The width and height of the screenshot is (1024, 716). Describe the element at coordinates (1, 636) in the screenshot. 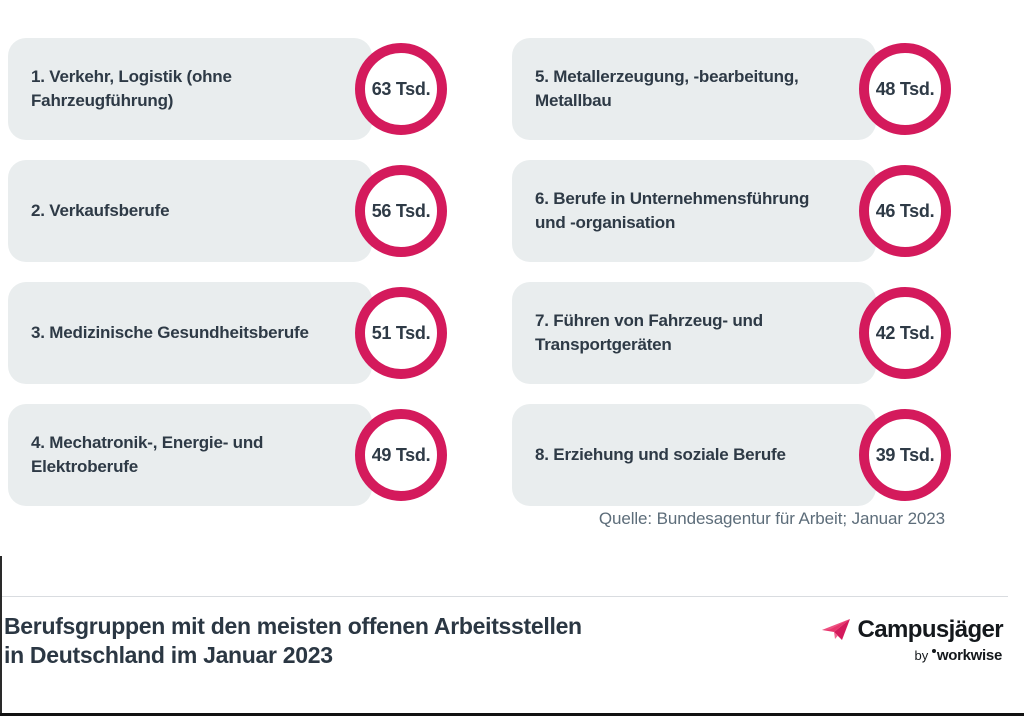

I see `screen-edge-line-left` at that location.